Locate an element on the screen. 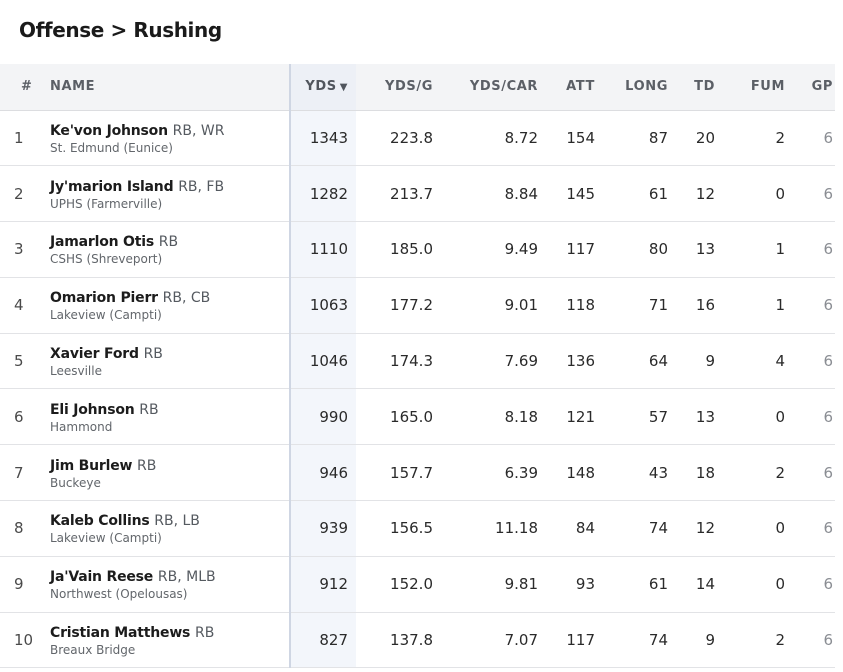 The image size is (843, 672). player-name-link: Cristian Matthews is located at coordinates (120, 633).